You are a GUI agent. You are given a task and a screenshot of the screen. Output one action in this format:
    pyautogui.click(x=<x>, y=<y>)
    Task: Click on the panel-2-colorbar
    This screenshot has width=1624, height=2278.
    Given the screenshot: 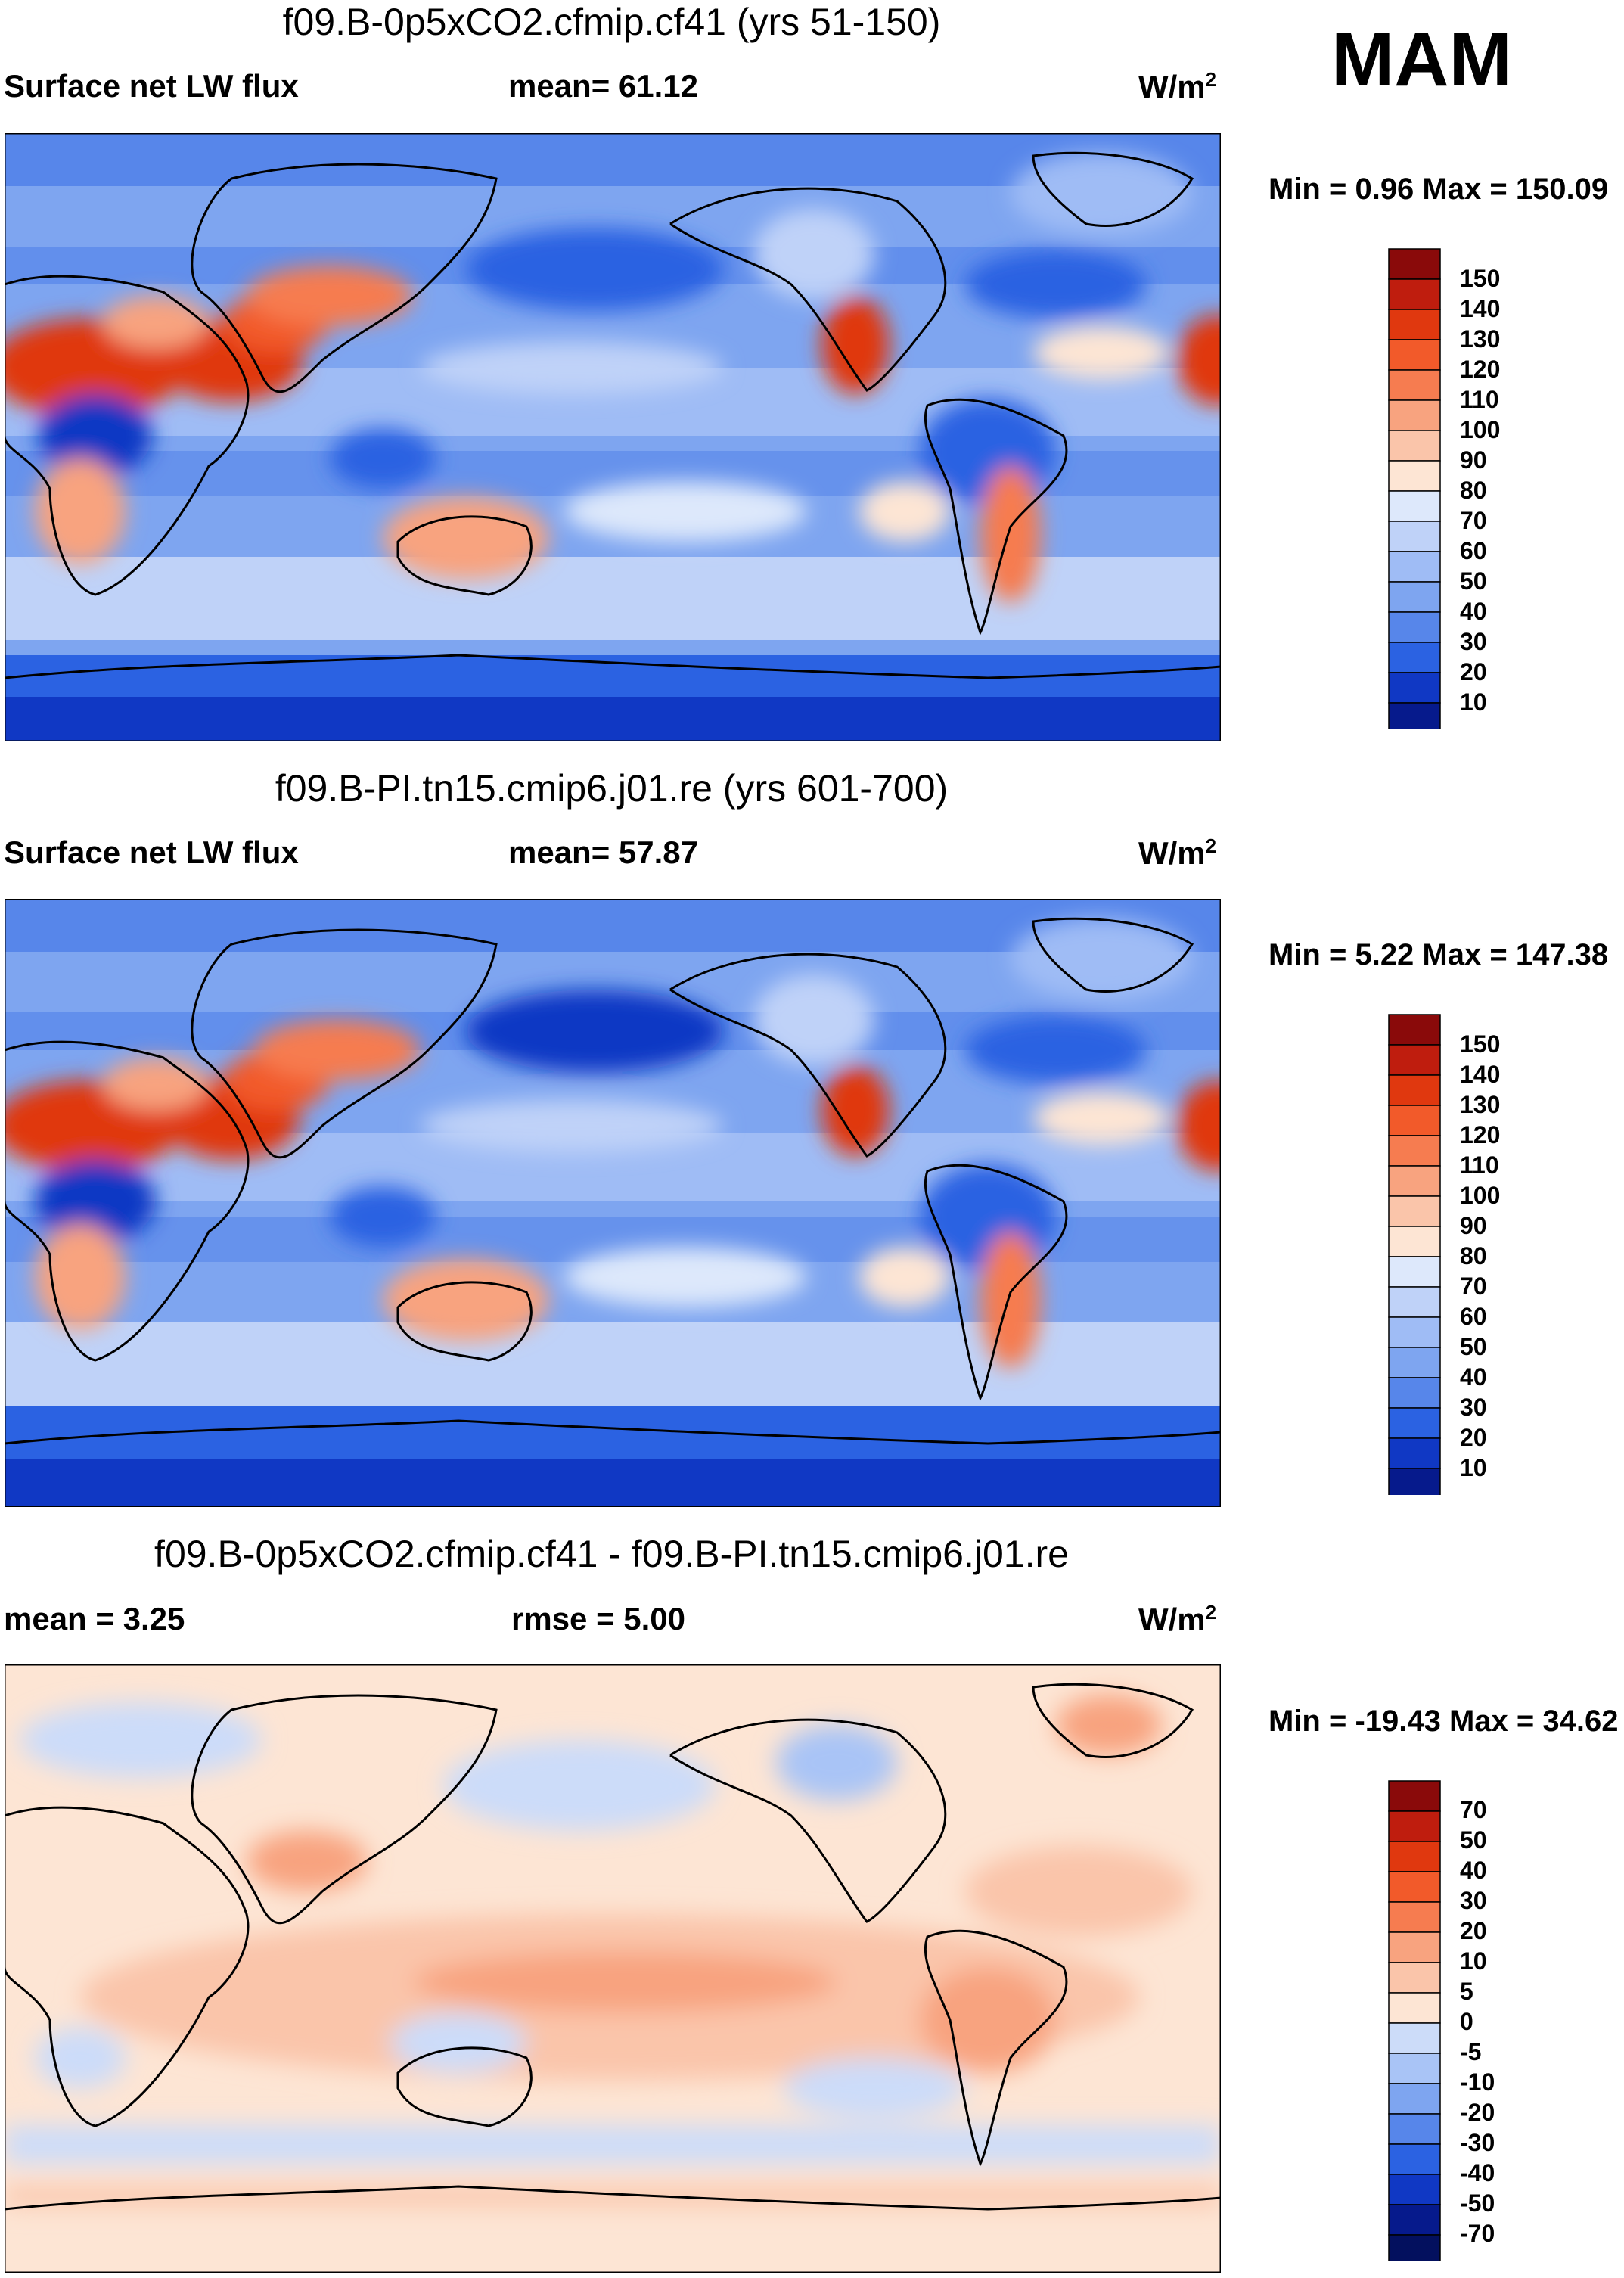 What is the action you would take?
    pyautogui.click(x=1414, y=1254)
    